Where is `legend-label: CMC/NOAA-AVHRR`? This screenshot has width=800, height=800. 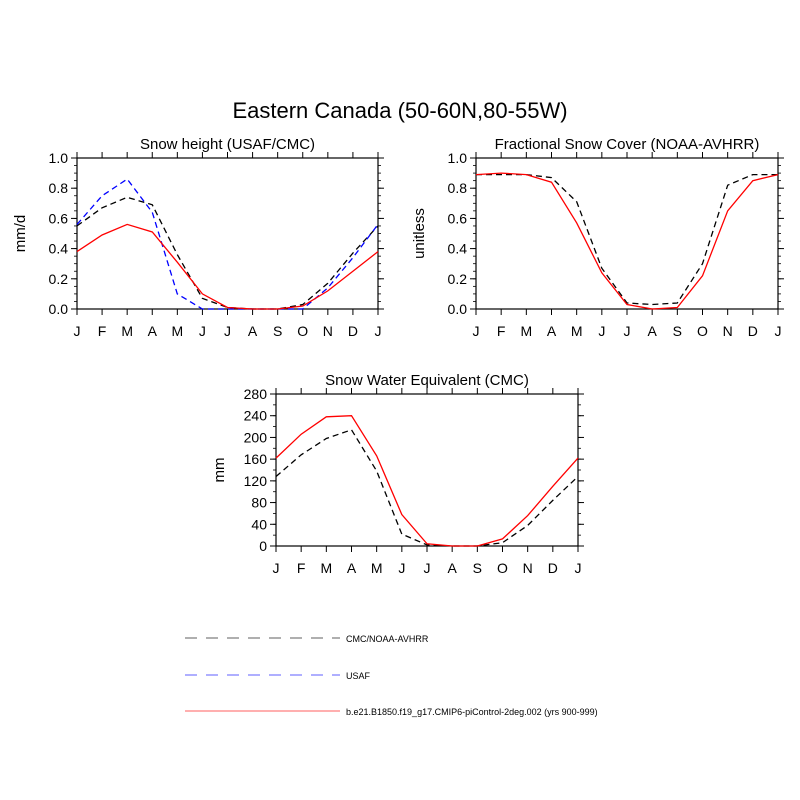
legend-label: CMC/NOAA-AVHRR is located at coordinates (387, 639).